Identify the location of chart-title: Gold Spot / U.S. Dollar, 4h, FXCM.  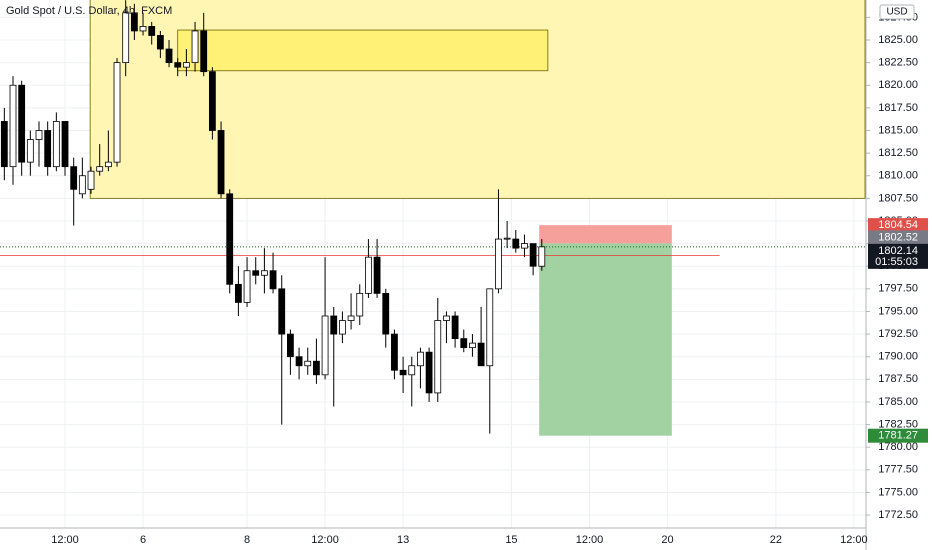
(89, 11).